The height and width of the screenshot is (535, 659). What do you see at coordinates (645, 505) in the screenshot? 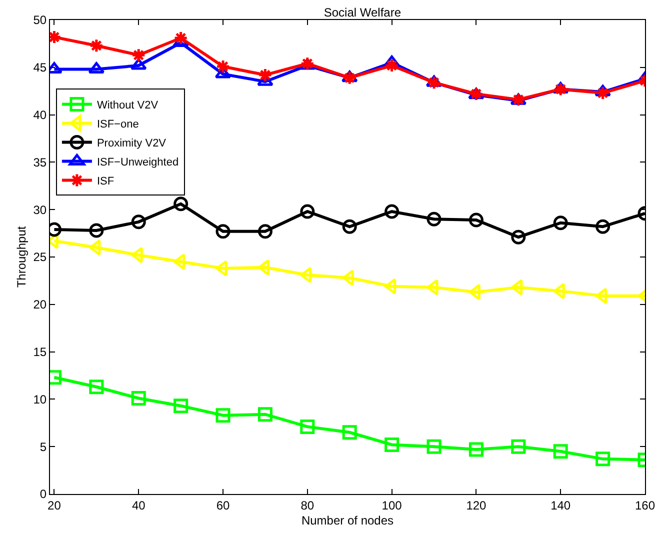
I see `x-tick-label: 160` at bounding box center [645, 505].